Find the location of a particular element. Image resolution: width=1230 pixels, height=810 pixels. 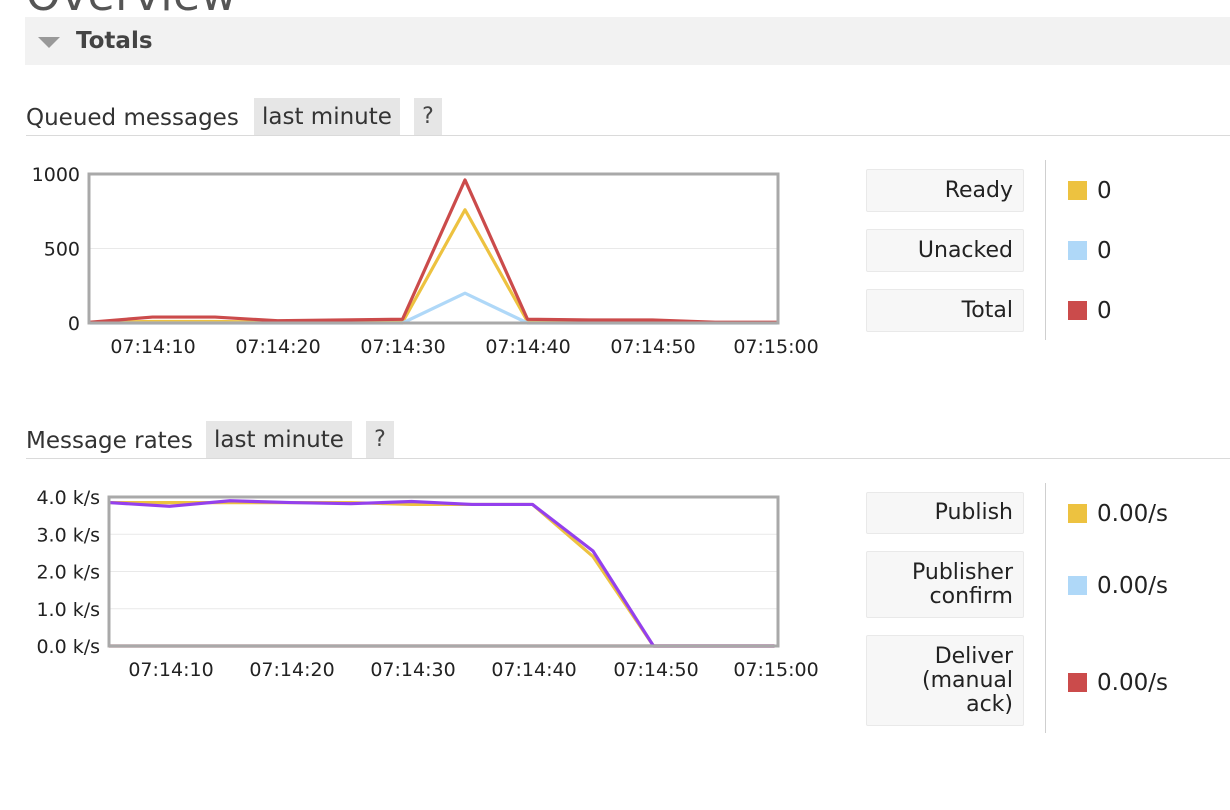

page-title: Overview is located at coordinates (131, 9).